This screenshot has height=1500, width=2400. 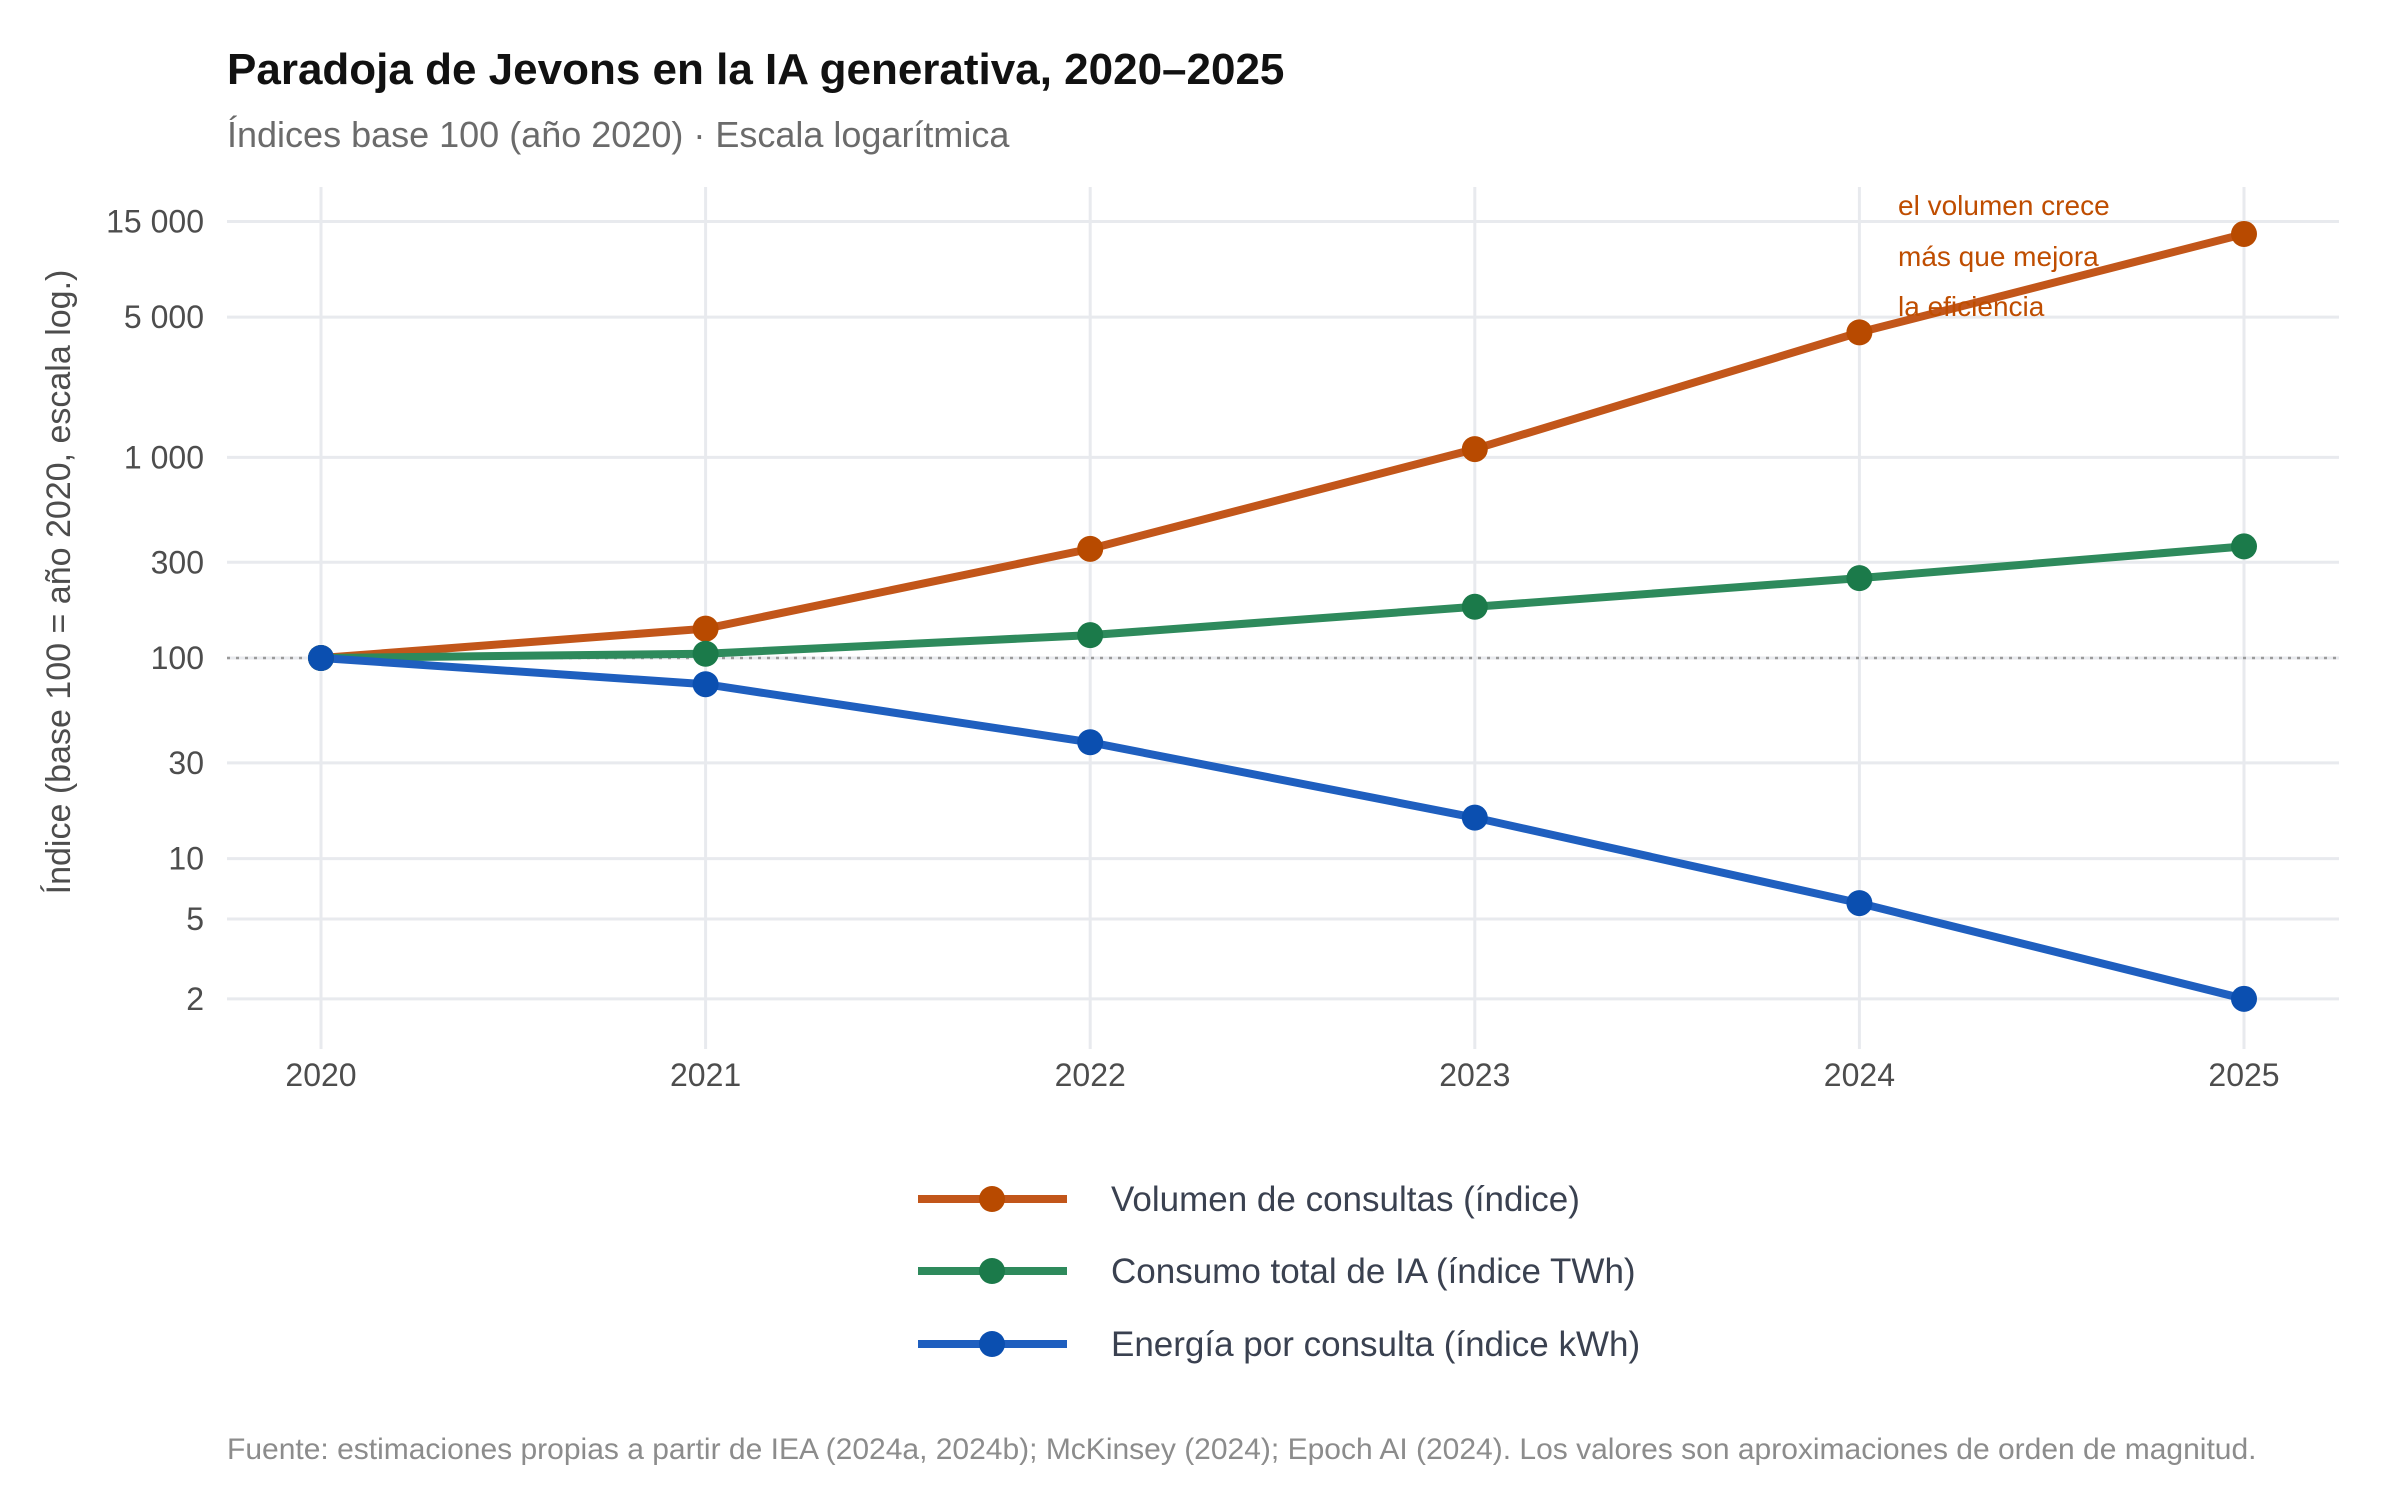 I want to click on series-line, so click(x=1282, y=602).